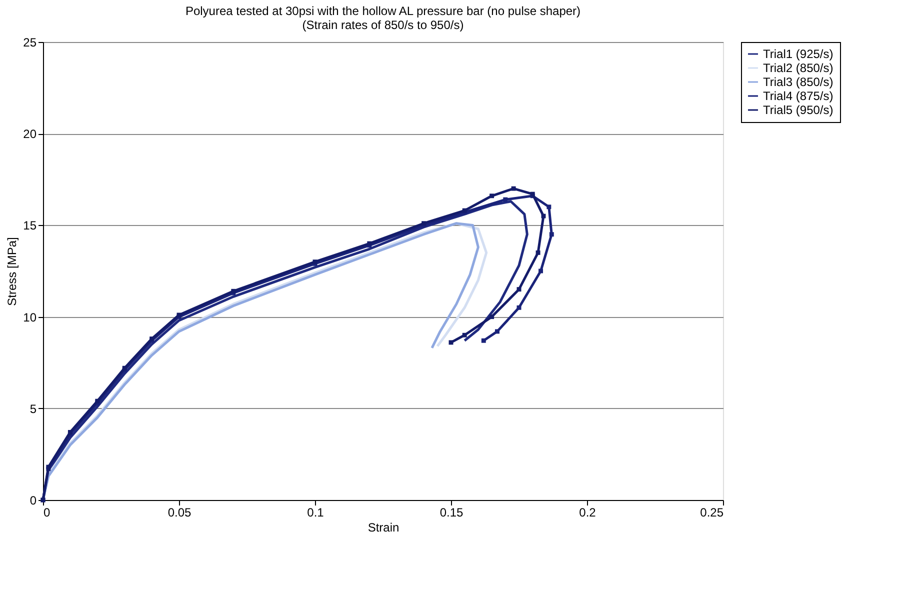 Image resolution: width=898 pixels, height=609 pixels. Describe the element at coordinates (47, 513) in the screenshot. I see `x-tick-label: 0` at that location.